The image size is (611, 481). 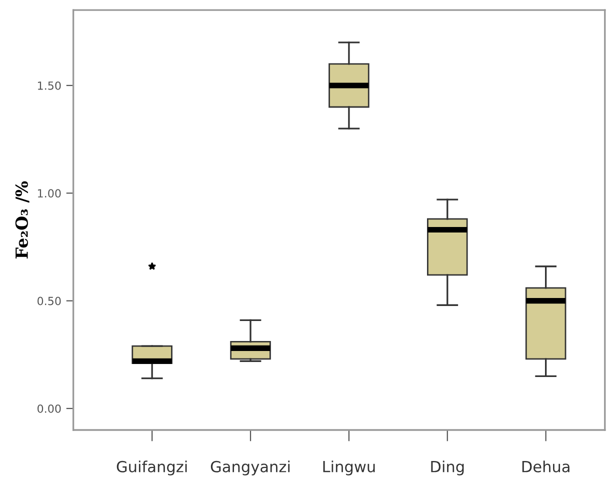 What do you see at coordinates (447, 468) in the screenshot?
I see `x-tick-label: Ding` at bounding box center [447, 468].